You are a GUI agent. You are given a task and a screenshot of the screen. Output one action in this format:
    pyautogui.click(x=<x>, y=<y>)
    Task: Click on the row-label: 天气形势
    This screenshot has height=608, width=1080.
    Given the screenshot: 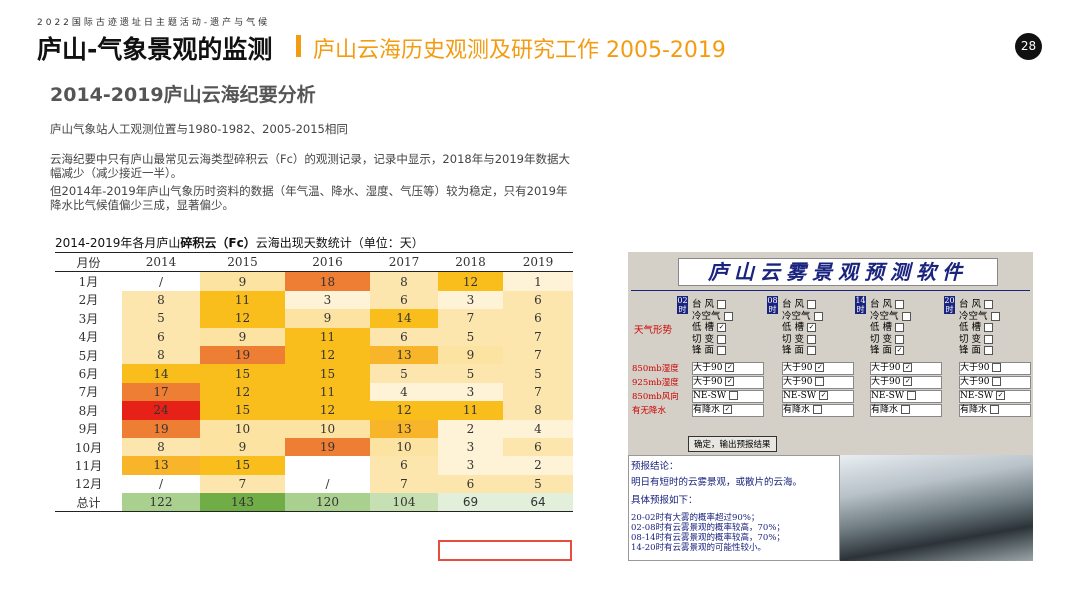 What is the action you would take?
    pyautogui.click(x=653, y=330)
    